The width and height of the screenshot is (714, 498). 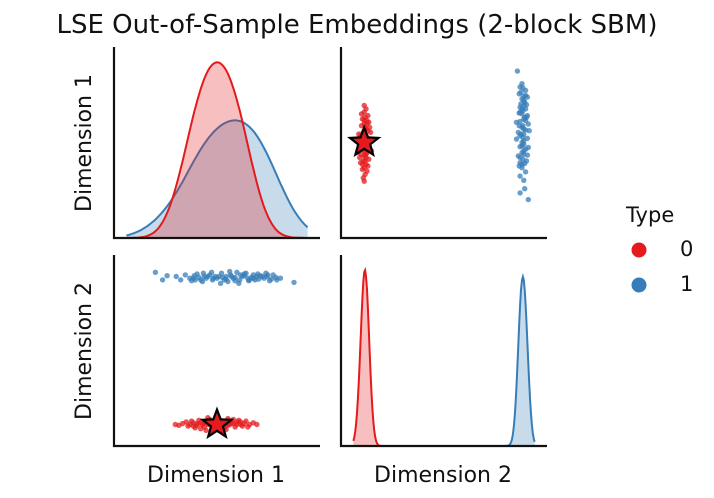 I want to click on panel-dim2-kde, so click(x=444, y=356).